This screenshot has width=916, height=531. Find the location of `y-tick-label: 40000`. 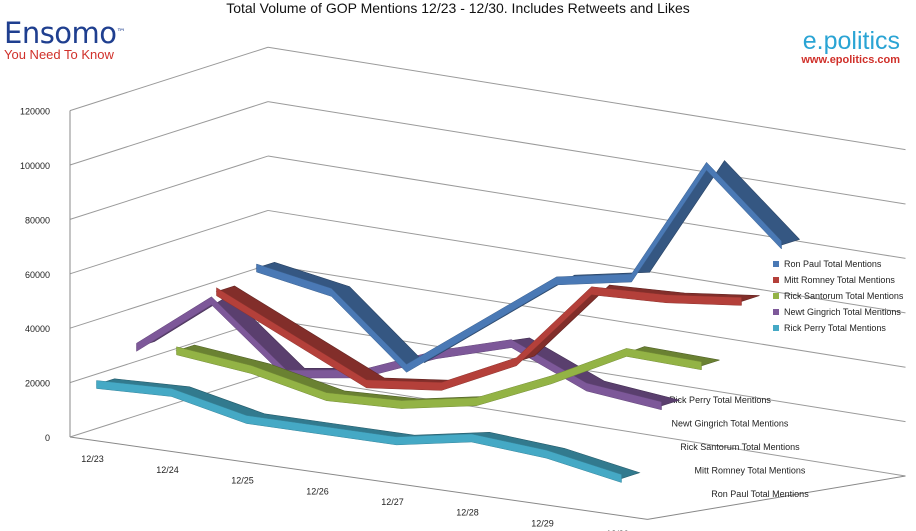

y-tick-label: 40000 is located at coordinates (37, 329).